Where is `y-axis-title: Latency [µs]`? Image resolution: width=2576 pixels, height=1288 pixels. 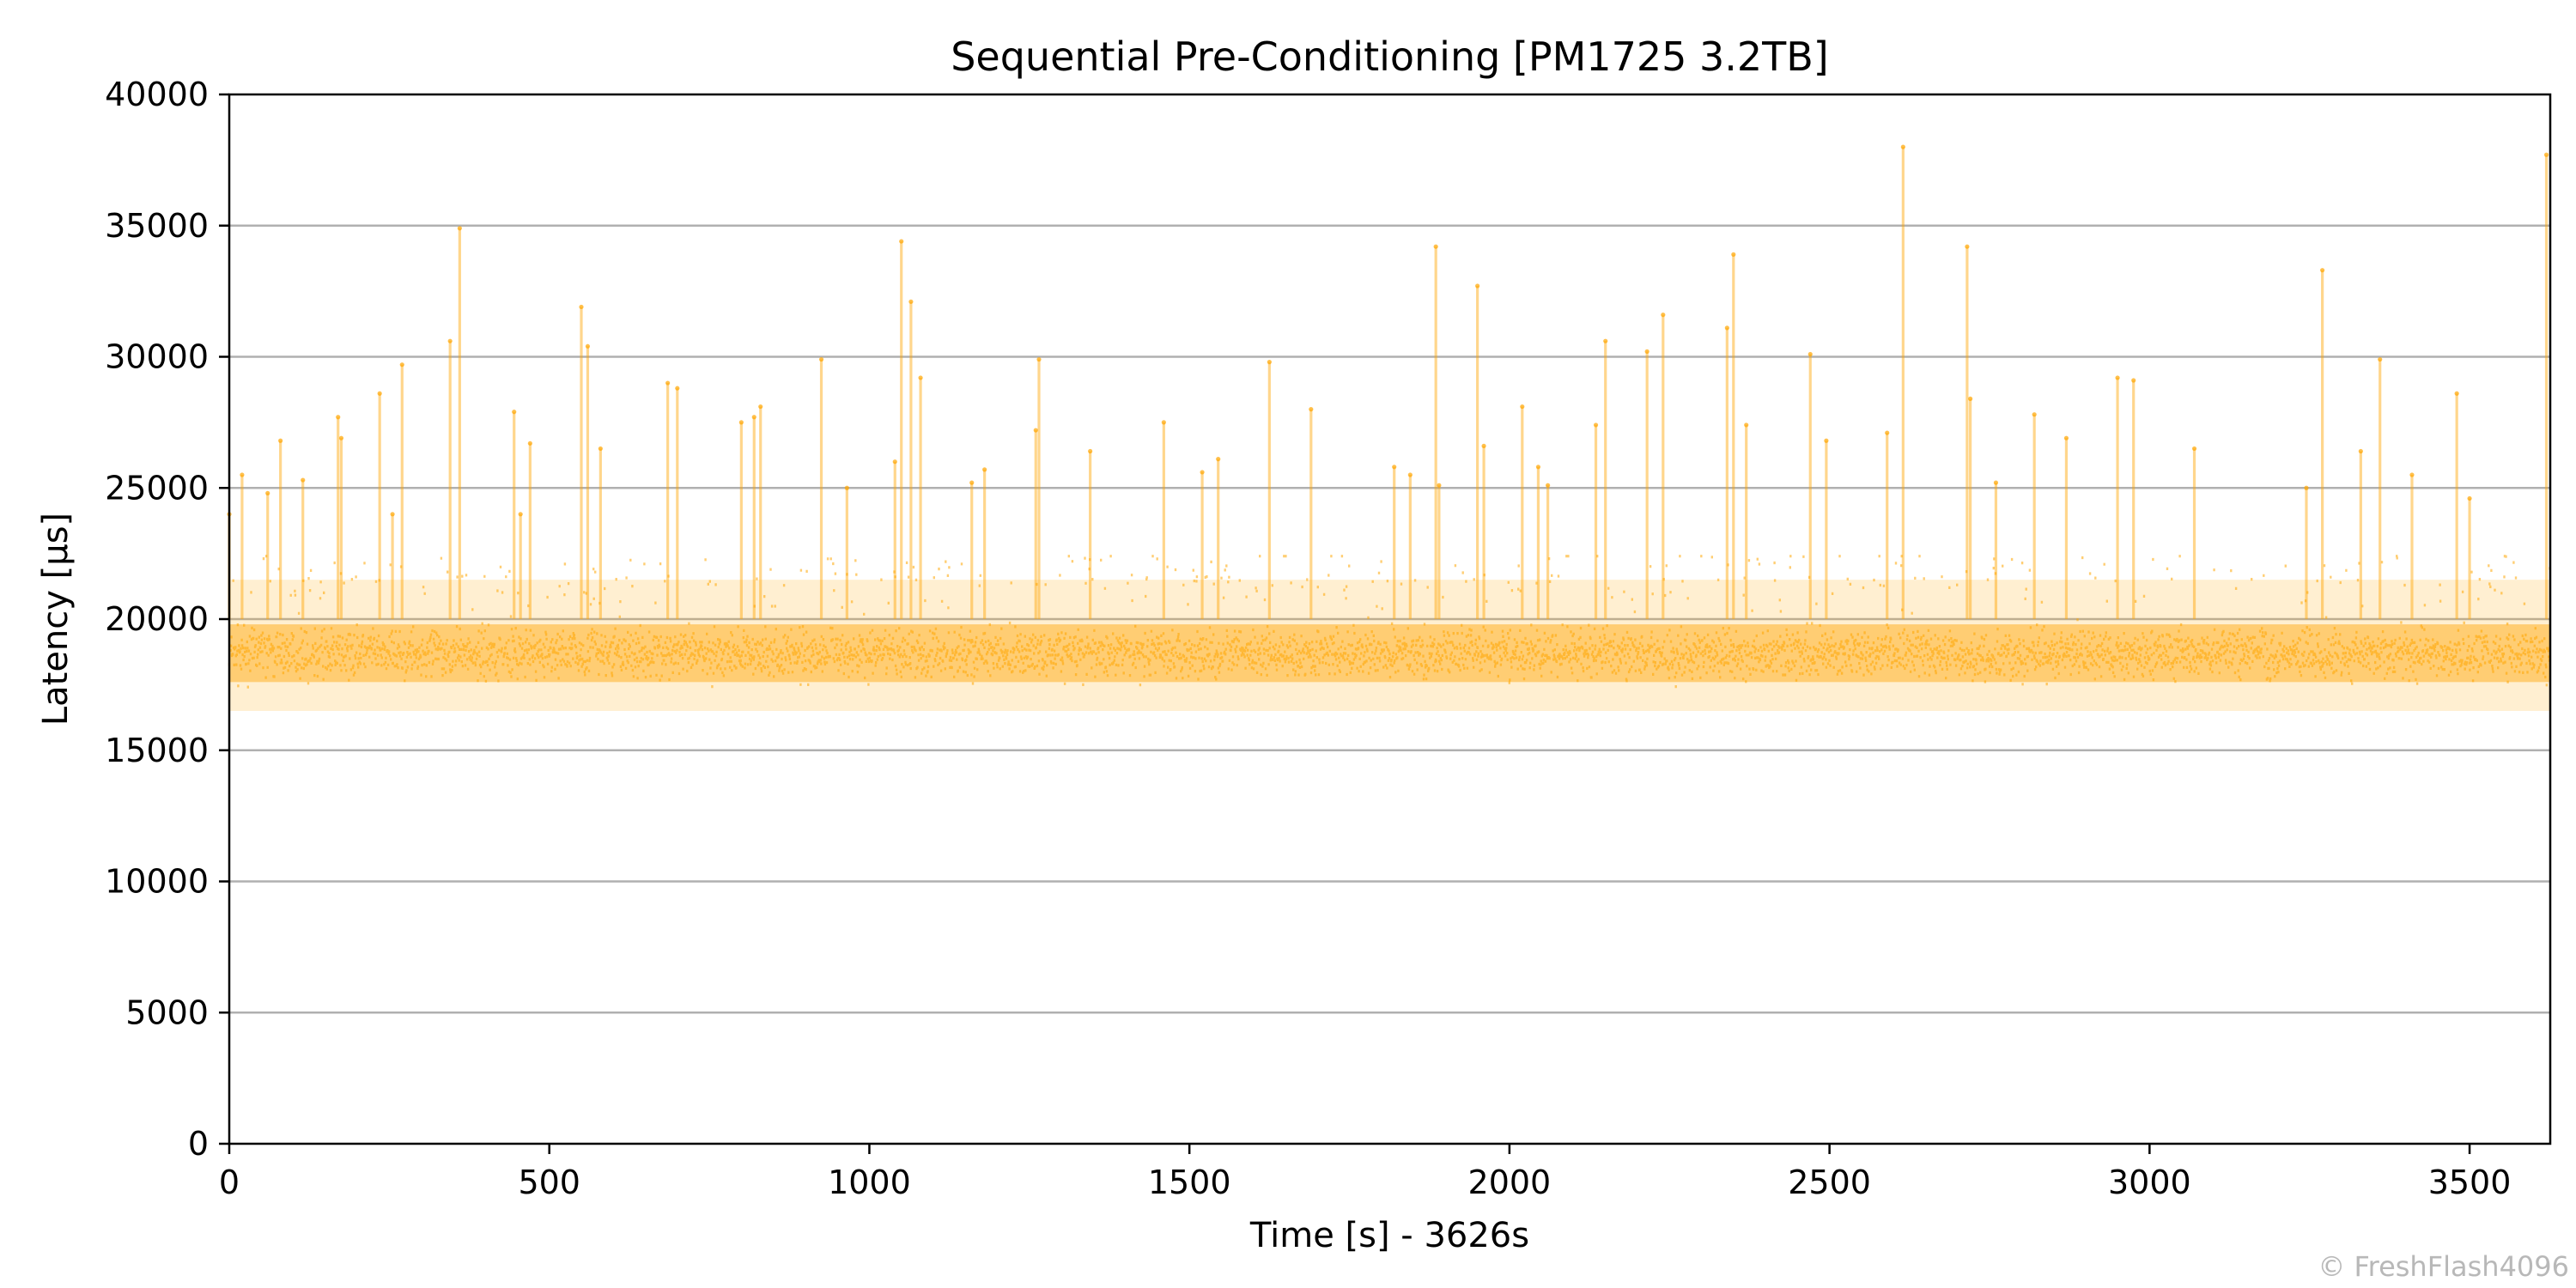
y-axis-title: Latency [µs] is located at coordinates (56, 619).